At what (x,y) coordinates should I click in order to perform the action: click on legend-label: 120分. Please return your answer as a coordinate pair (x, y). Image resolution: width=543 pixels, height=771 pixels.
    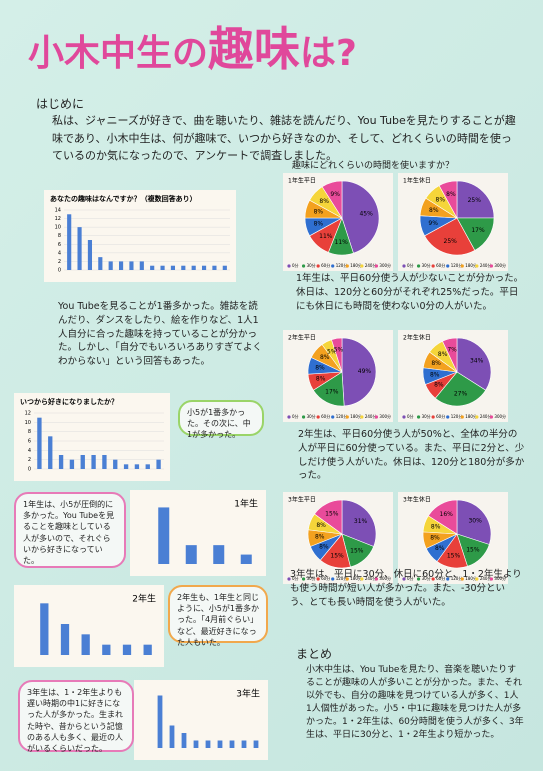
    Looking at the image, I should click on (457, 578).